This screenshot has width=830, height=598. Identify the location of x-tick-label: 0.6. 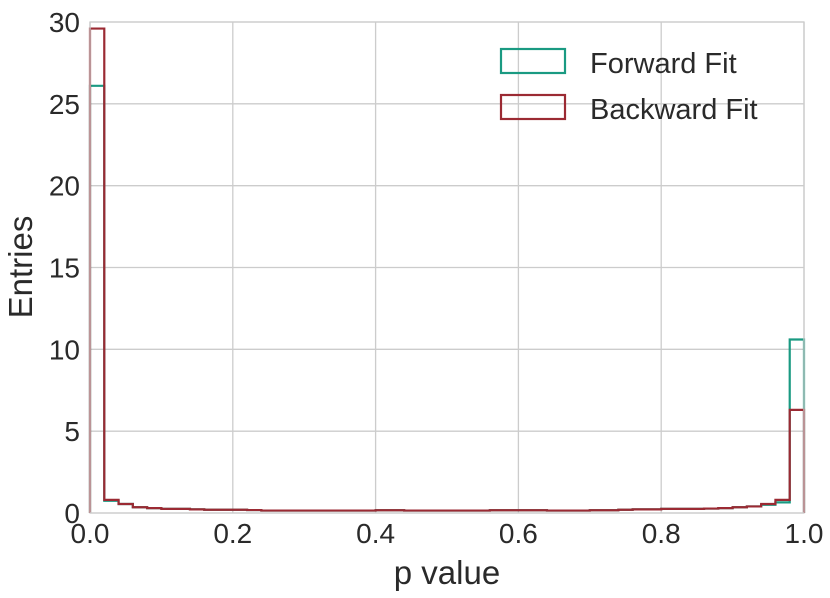
(518, 533).